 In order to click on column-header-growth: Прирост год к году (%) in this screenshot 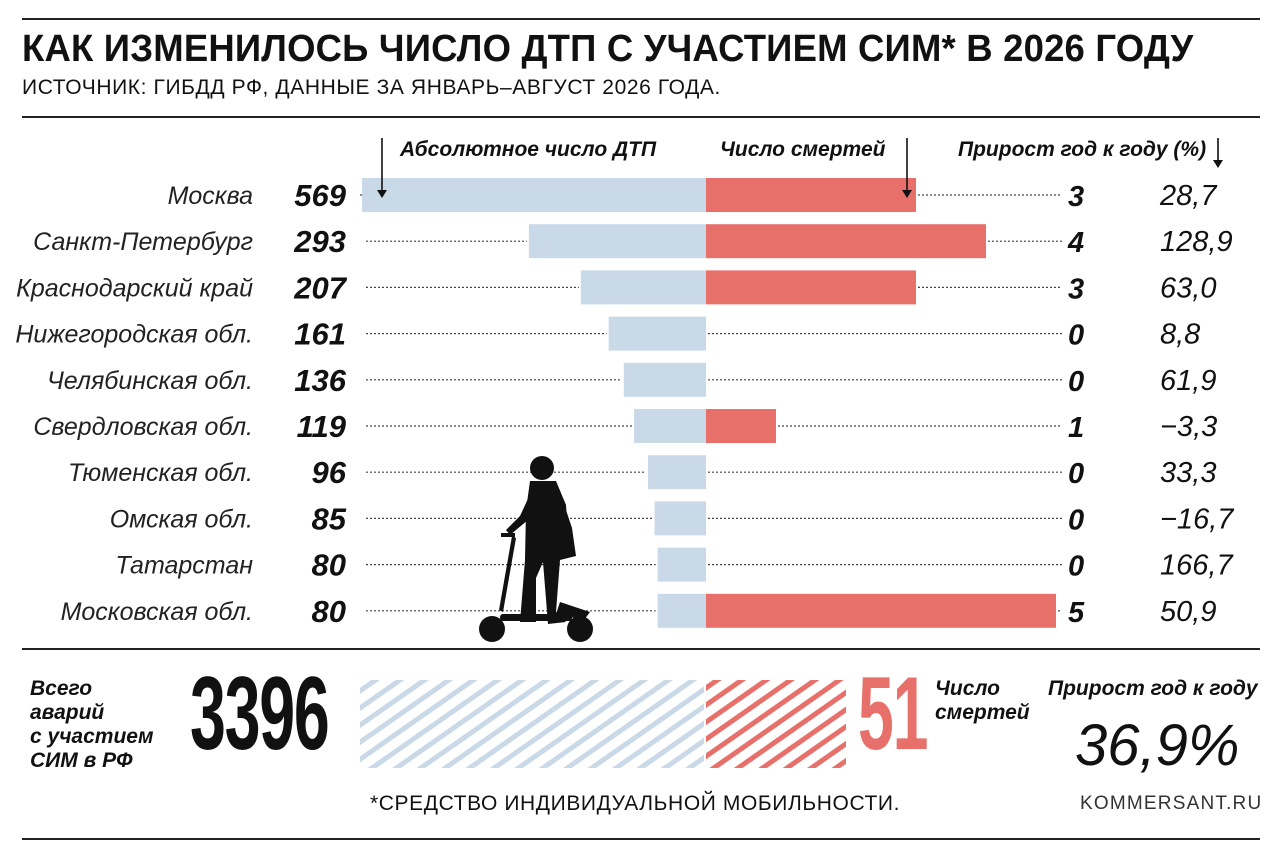, I will do `click(1082, 149)`.